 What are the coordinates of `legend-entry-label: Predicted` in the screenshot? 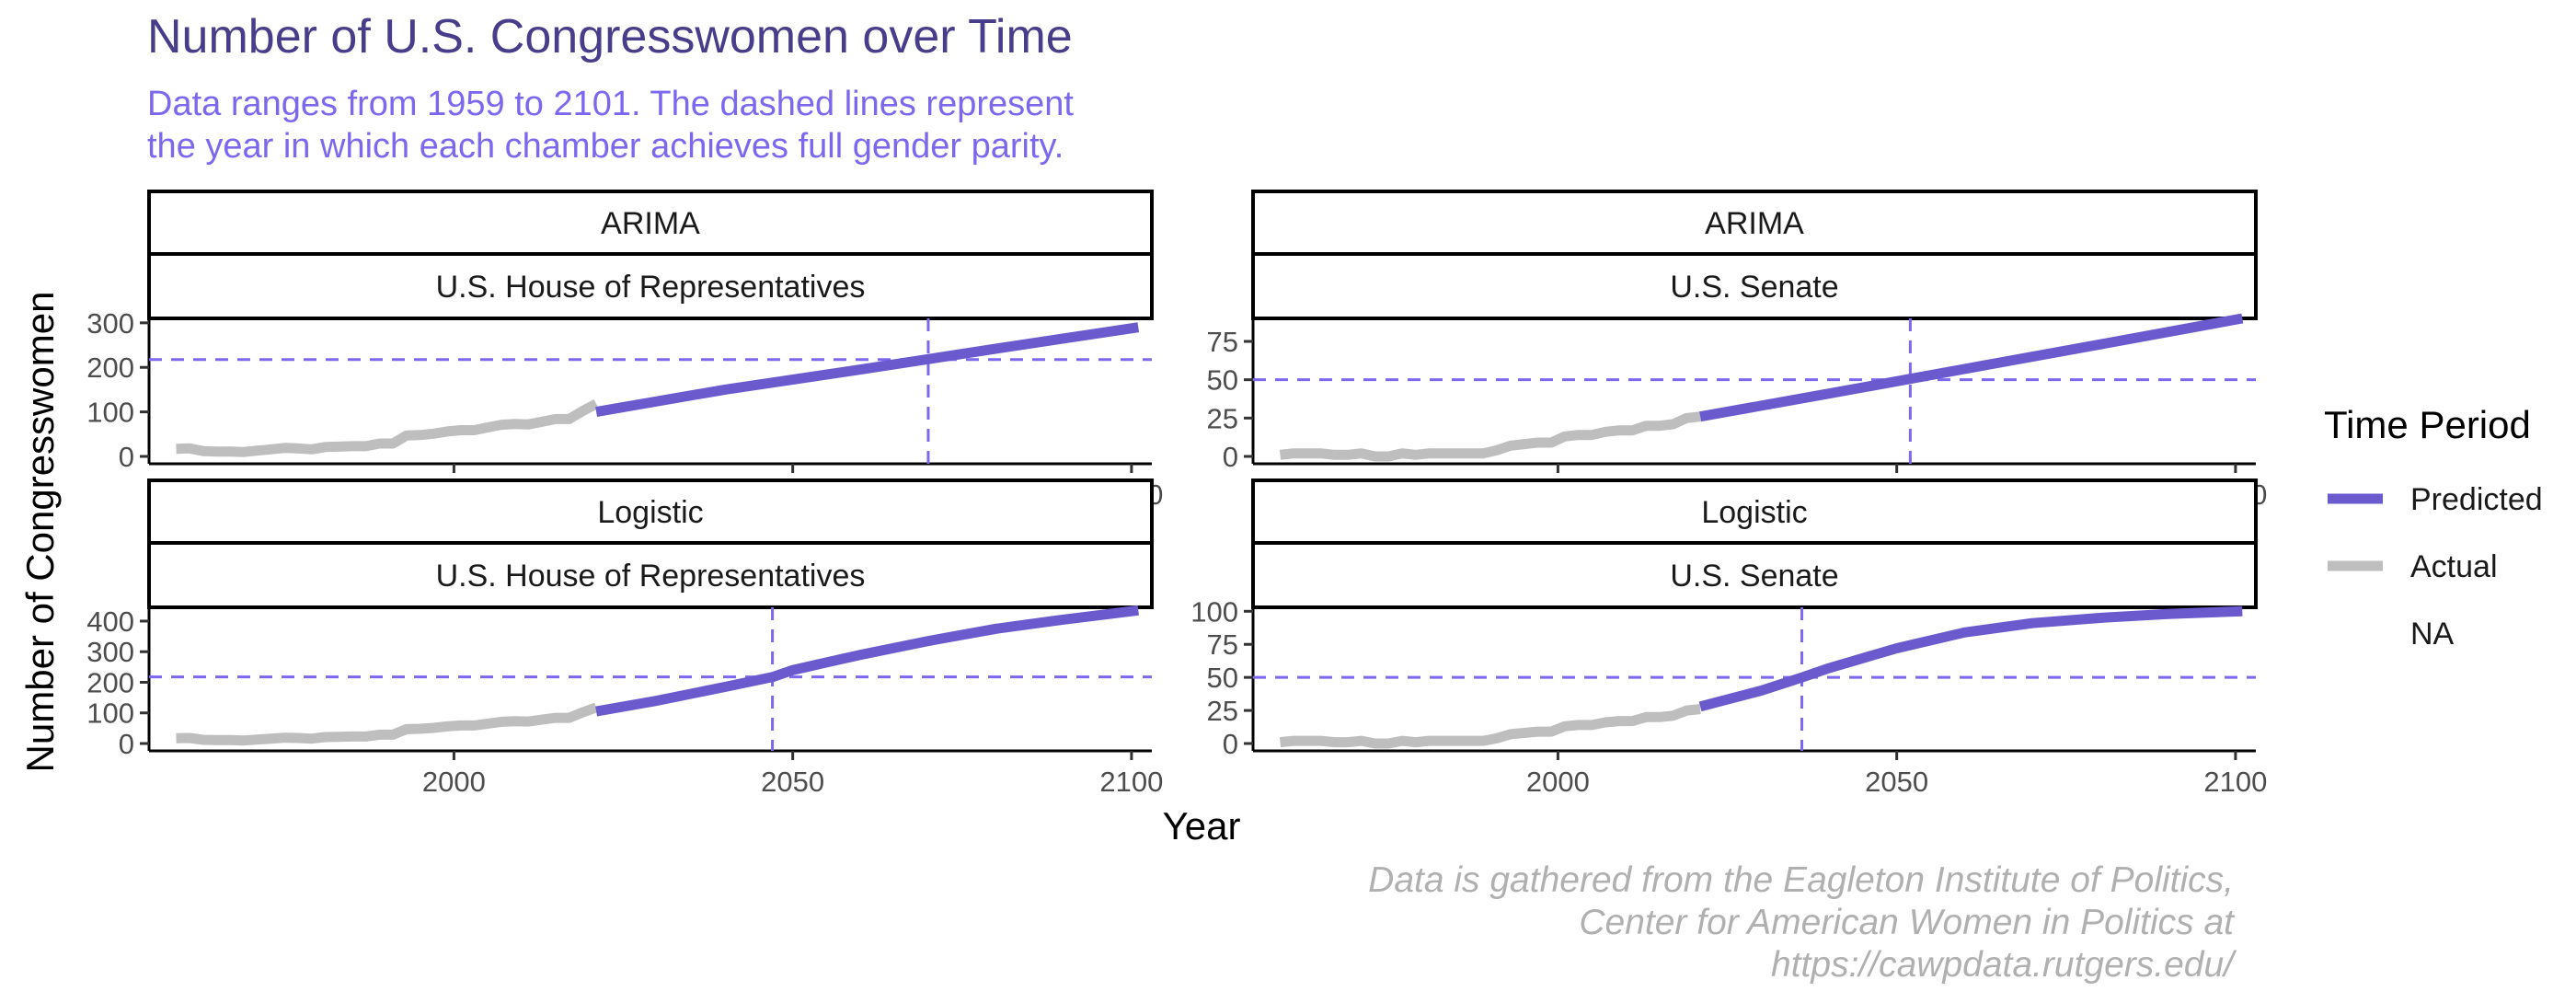 It's located at (2476, 499).